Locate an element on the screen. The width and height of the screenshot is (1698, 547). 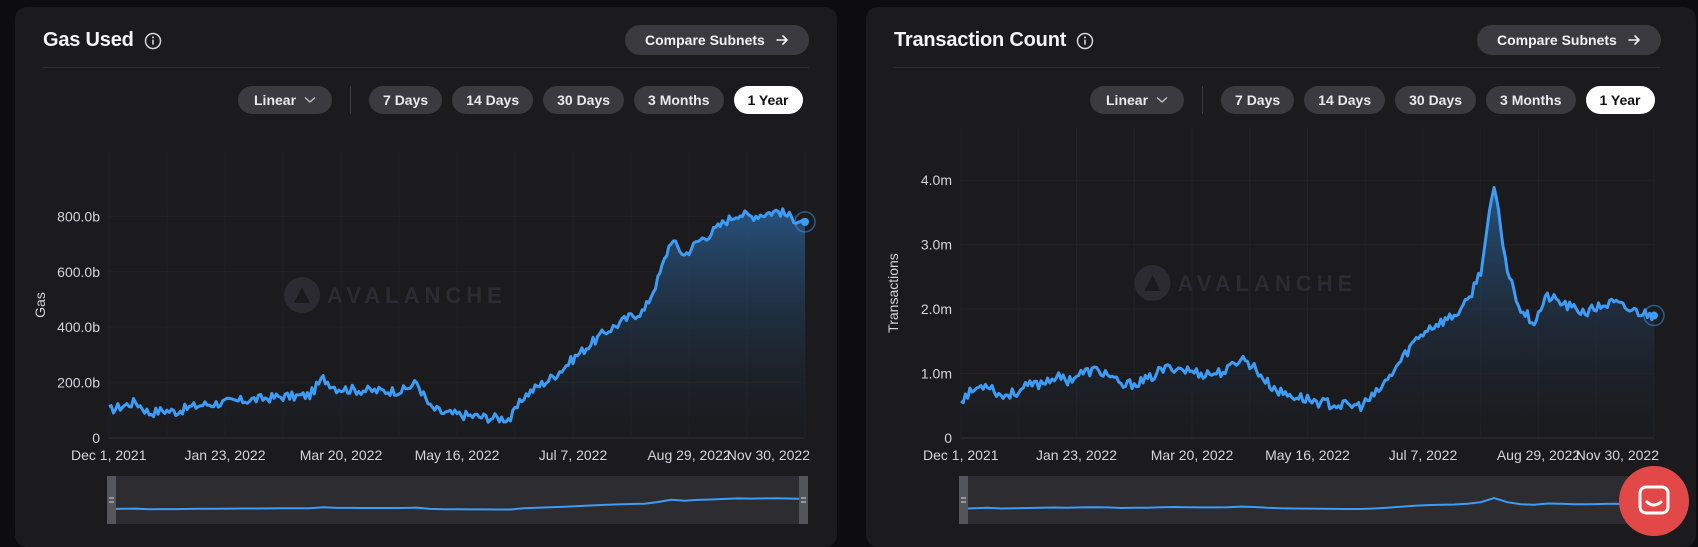
chat-icon is located at coordinates (1654, 500).